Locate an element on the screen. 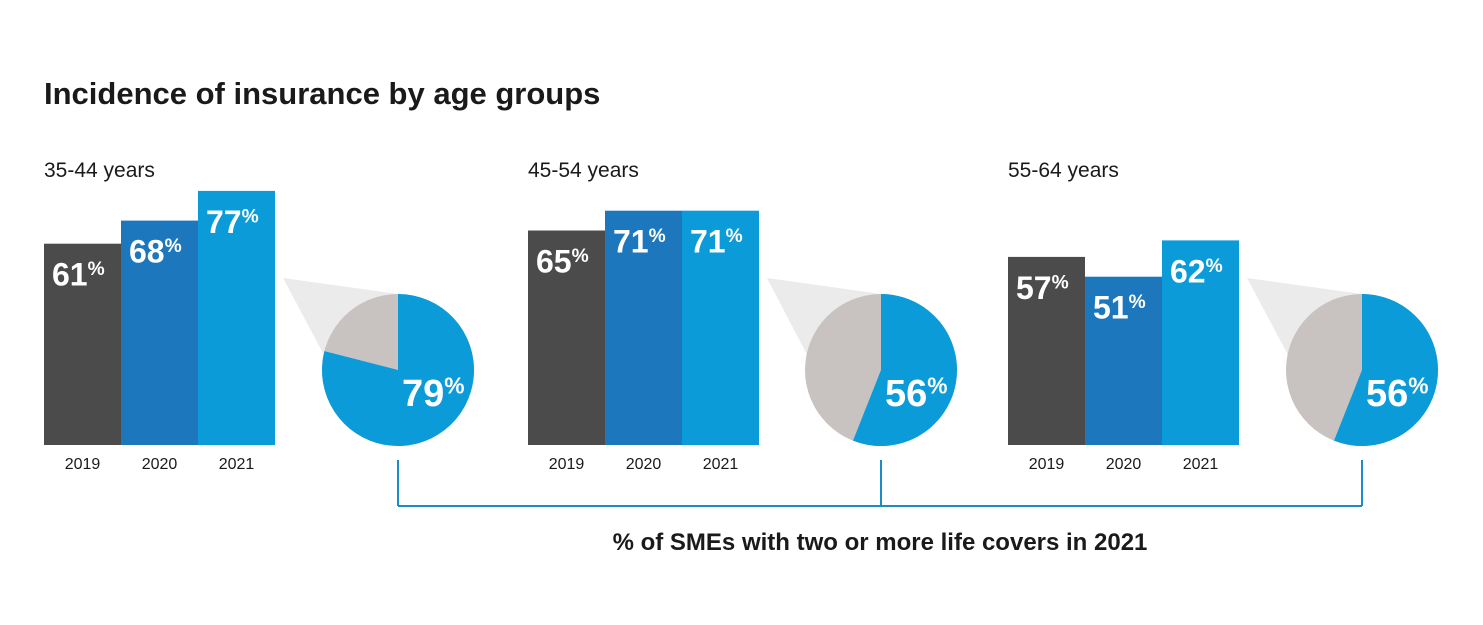  age-group: 45-54 years 65% 2019 71% 2020 71% 2021 56% is located at coordinates (742, 316).